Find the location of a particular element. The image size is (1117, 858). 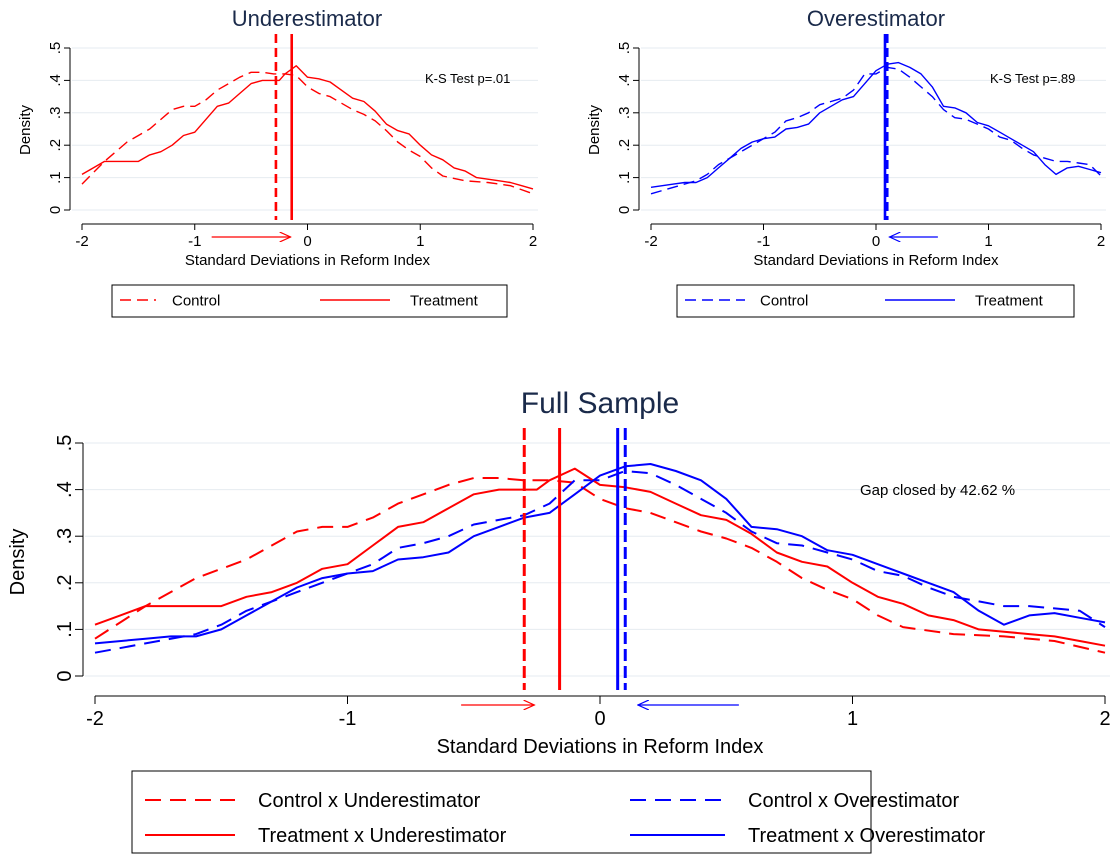

annotation: K-S Test p=.89 is located at coordinates (1032, 78).